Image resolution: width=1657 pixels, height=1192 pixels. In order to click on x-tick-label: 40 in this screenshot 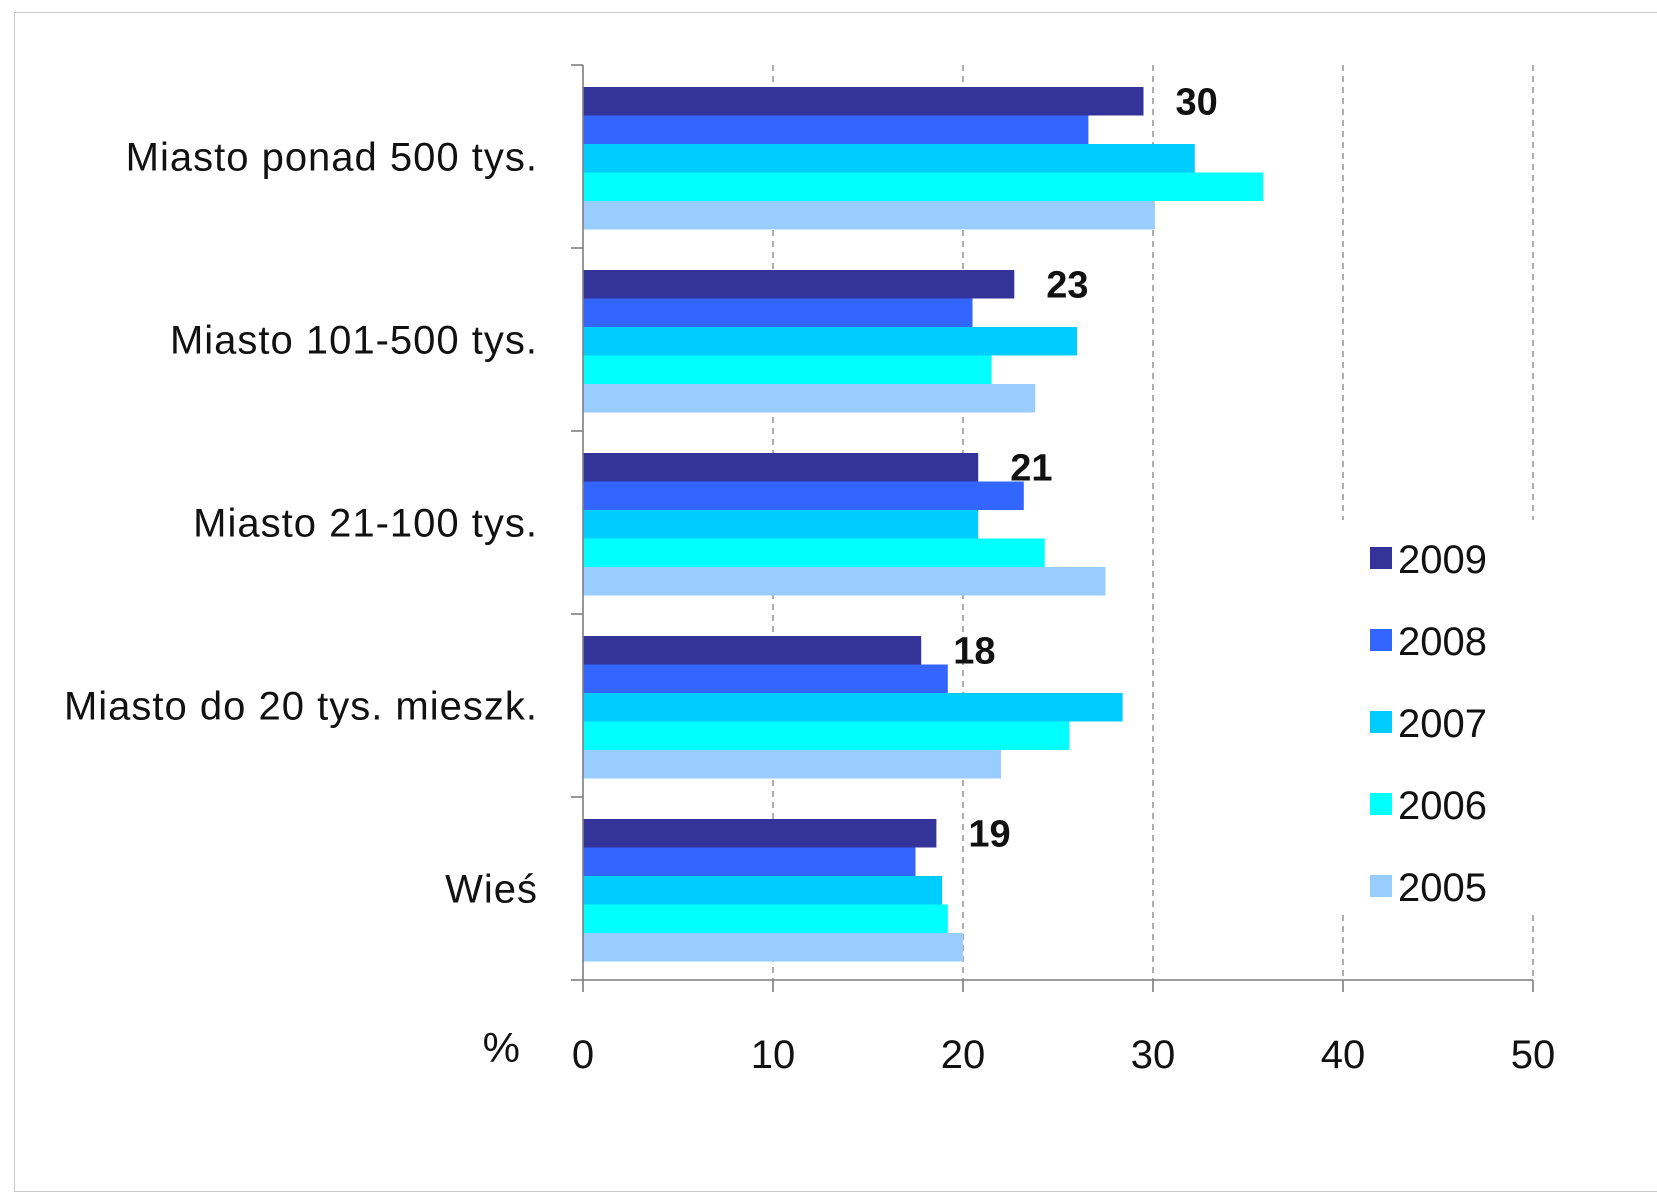, I will do `click(1343, 1055)`.